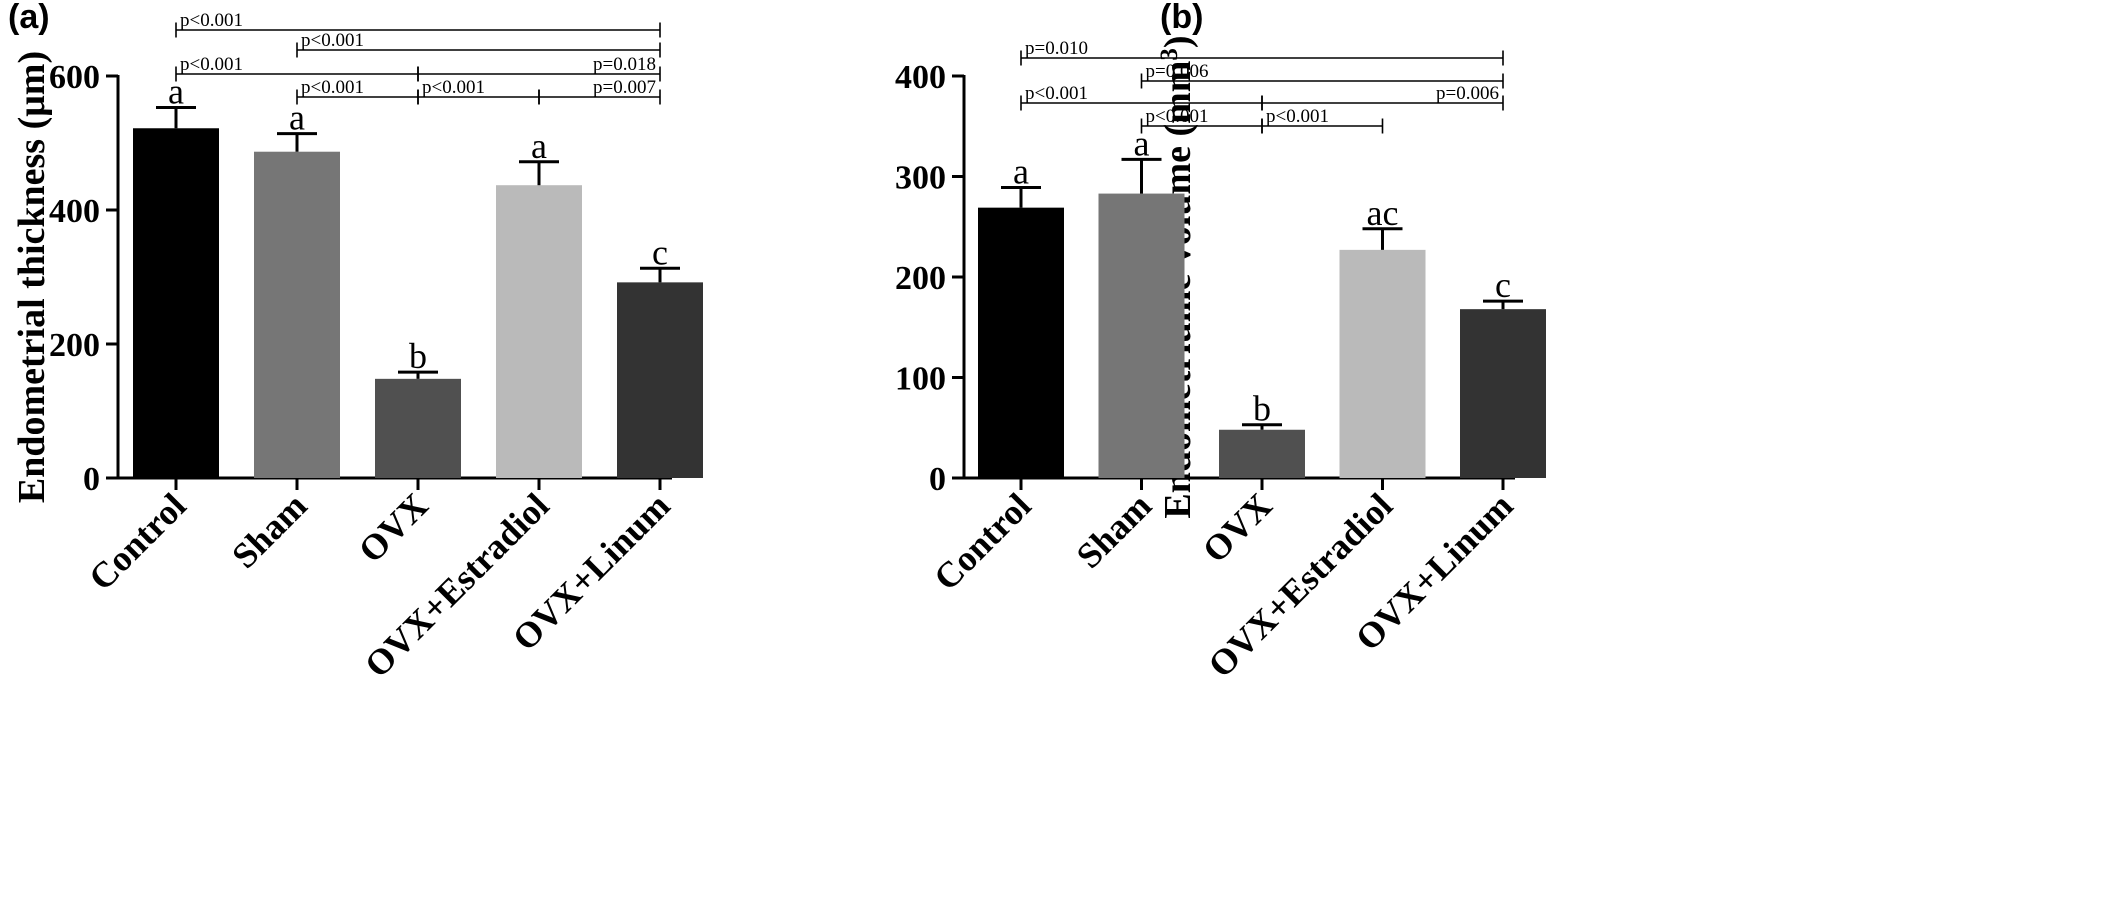  I want to click on panel-b-sig-bracket: p=0.010, so click(1262, 52).